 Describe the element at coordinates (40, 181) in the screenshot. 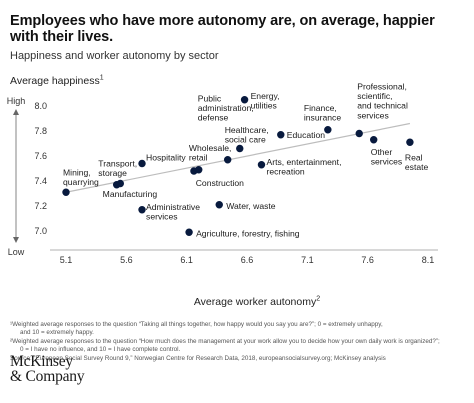

I see `y-tick-label: 7.4` at that location.